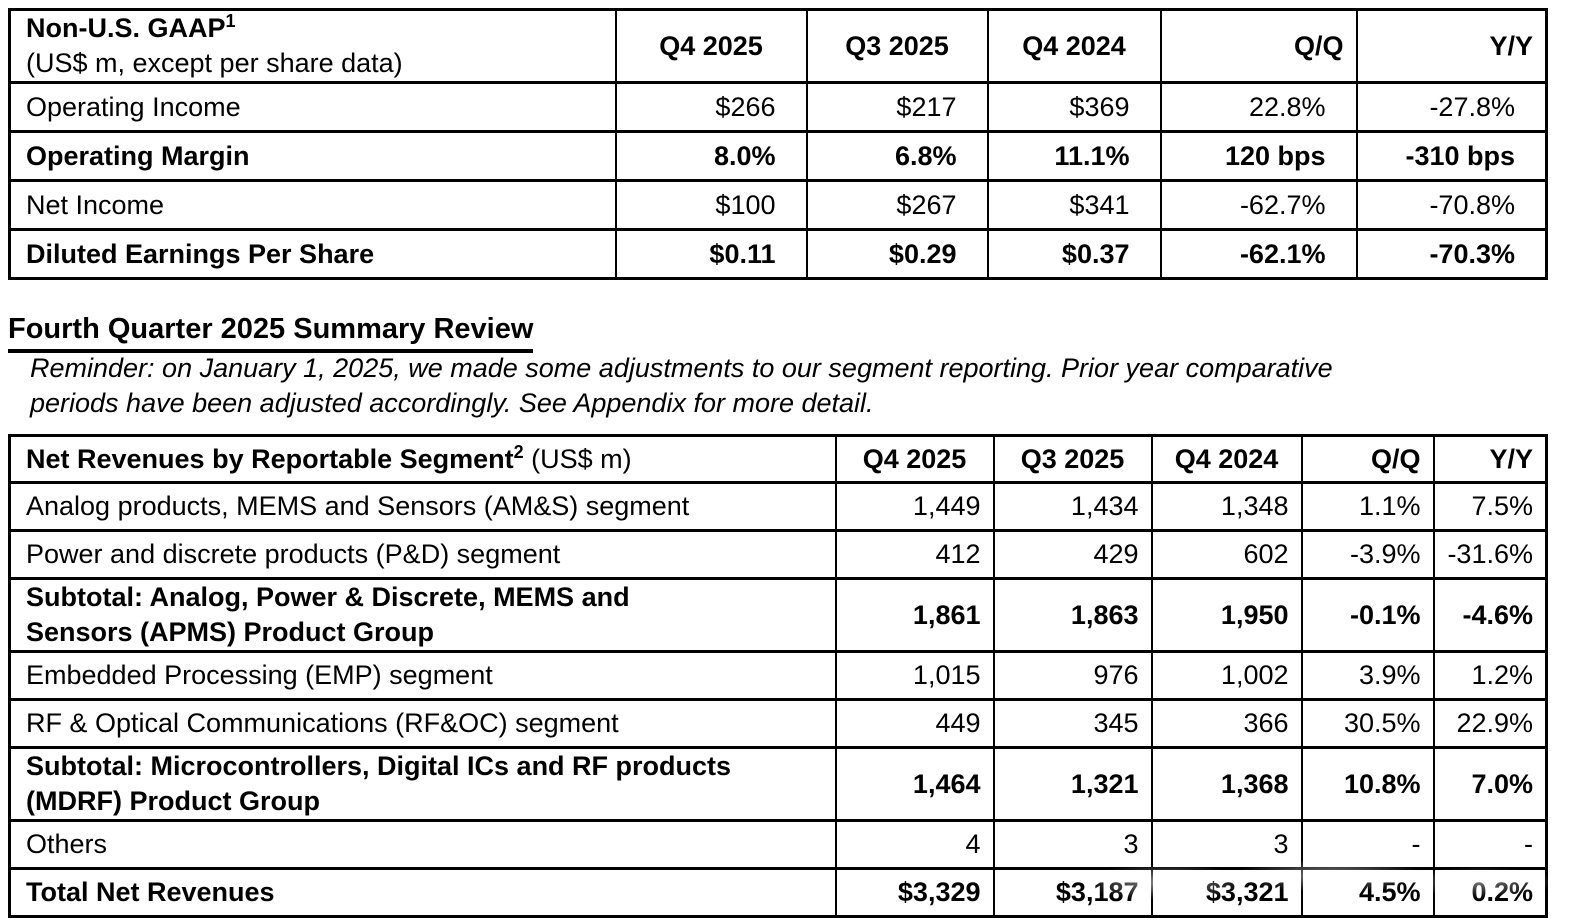  I want to click on value-cell: $0.11, so click(711, 254).